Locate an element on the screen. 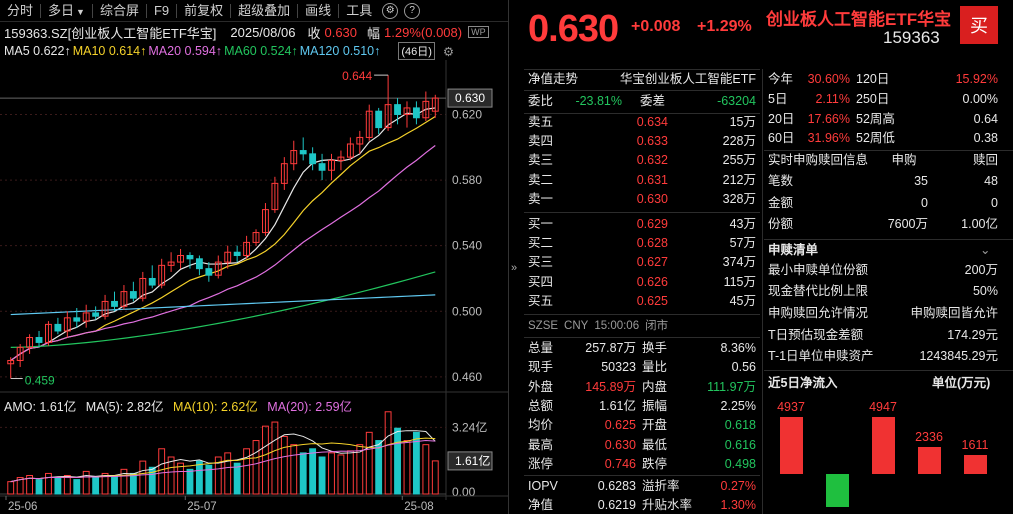 The image size is (1013, 514). price-tick-label: 0.540 is located at coordinates (467, 246).